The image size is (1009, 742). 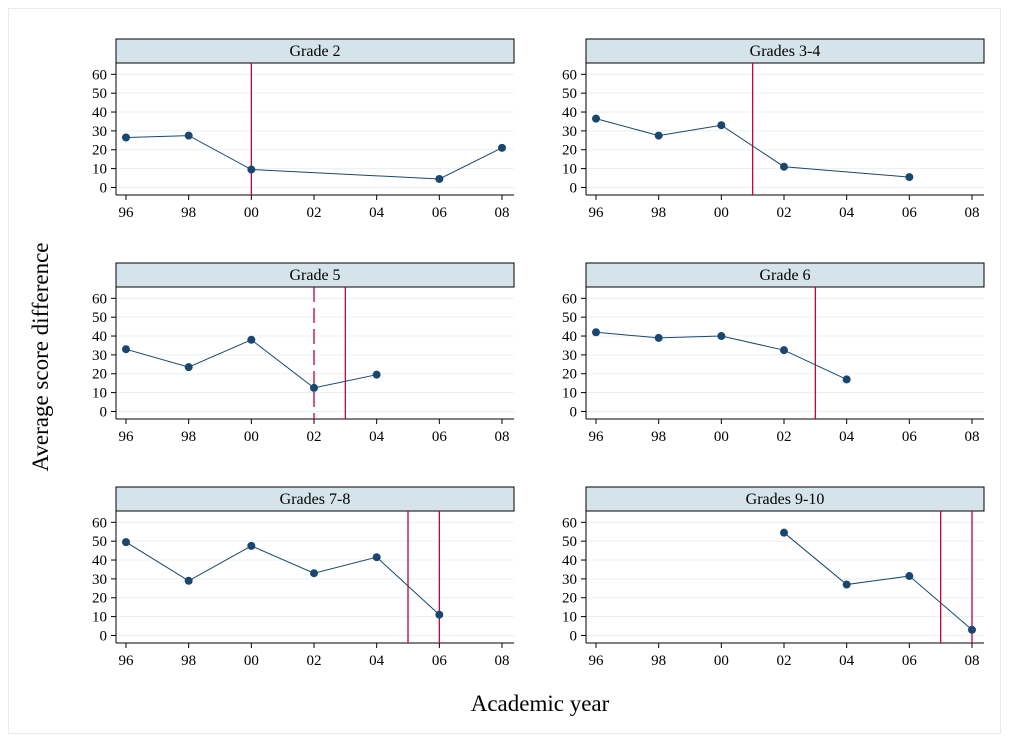 What do you see at coordinates (40, 356) in the screenshot?
I see `y-axis-label: Average score difference` at bounding box center [40, 356].